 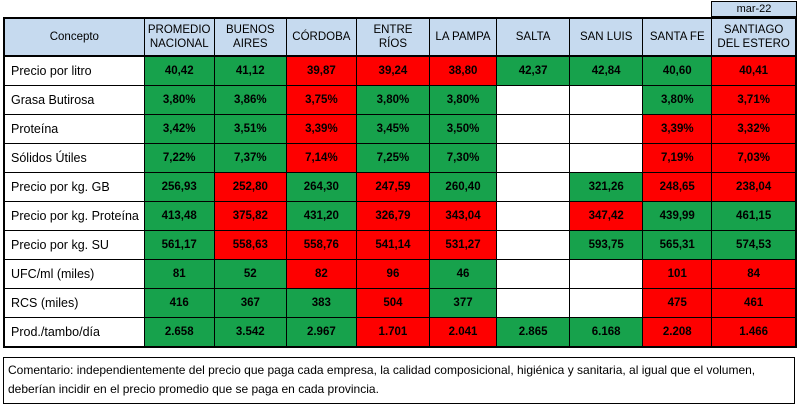 What do you see at coordinates (74, 37) in the screenshot?
I see `corner-header: Concepto` at bounding box center [74, 37].